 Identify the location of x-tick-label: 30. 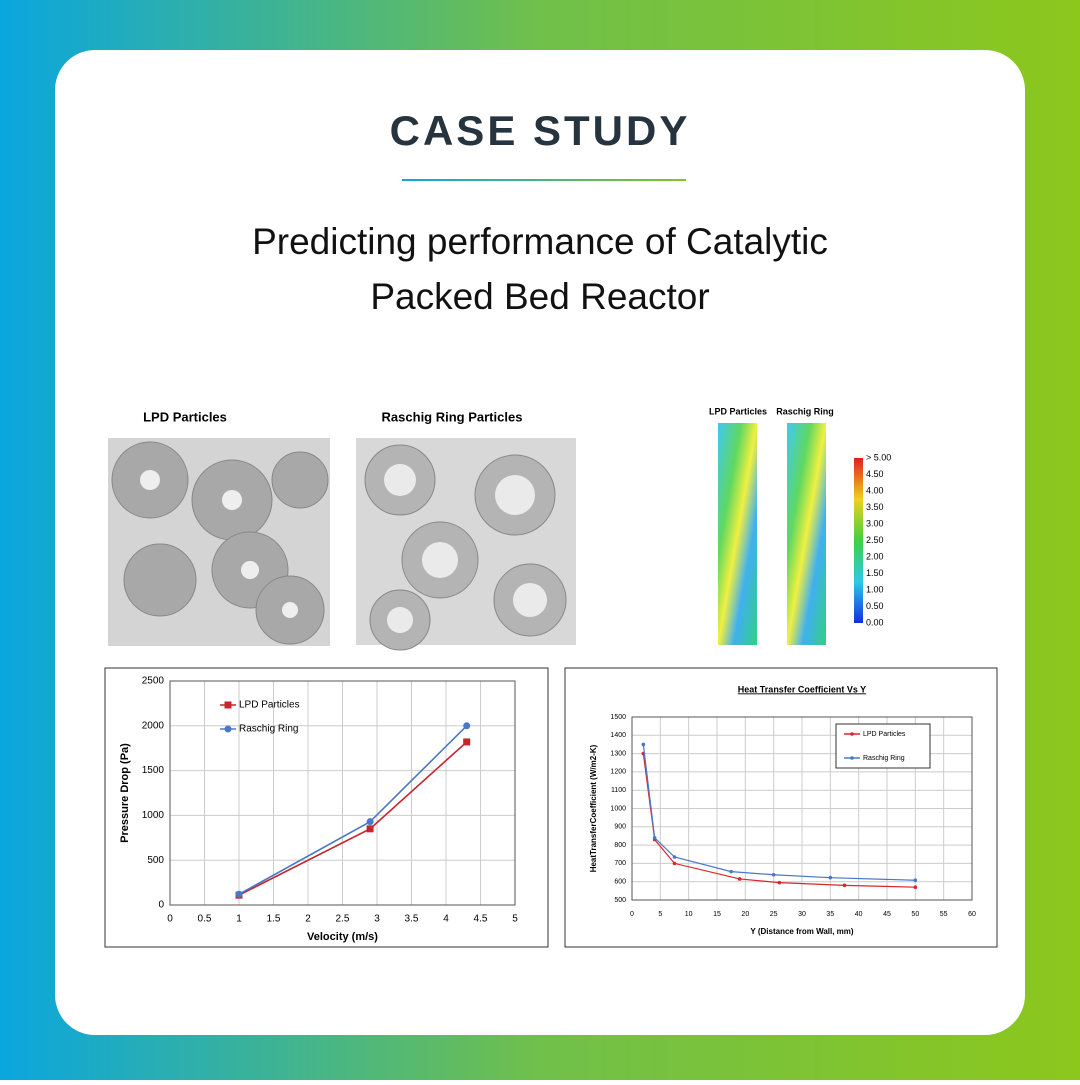
(802, 914).